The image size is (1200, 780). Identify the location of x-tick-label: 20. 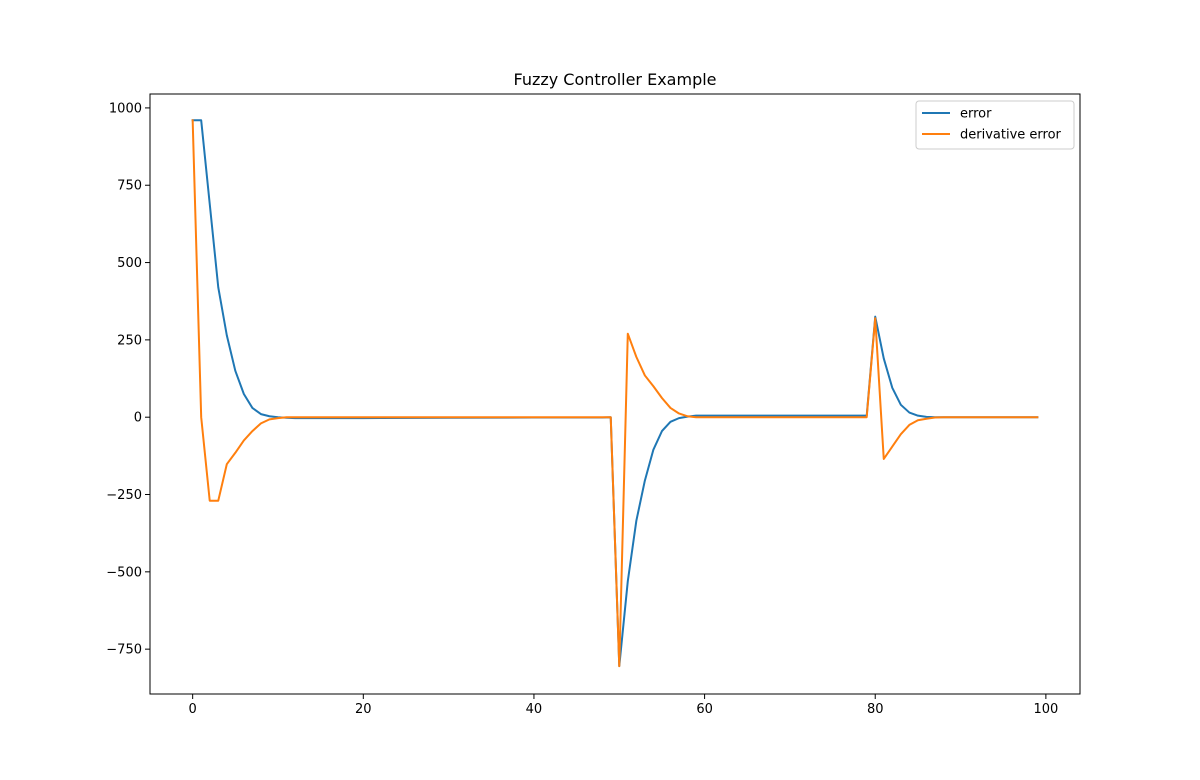
(363, 709).